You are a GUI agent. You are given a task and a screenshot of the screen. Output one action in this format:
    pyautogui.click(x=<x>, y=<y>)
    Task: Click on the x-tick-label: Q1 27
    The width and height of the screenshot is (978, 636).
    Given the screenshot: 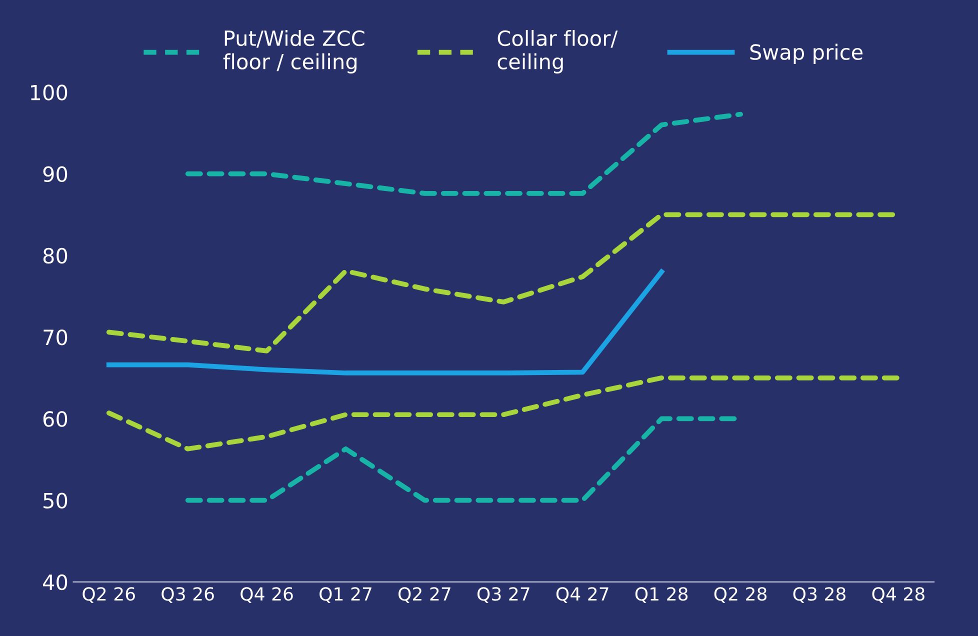 What is the action you would take?
    pyautogui.click(x=346, y=595)
    